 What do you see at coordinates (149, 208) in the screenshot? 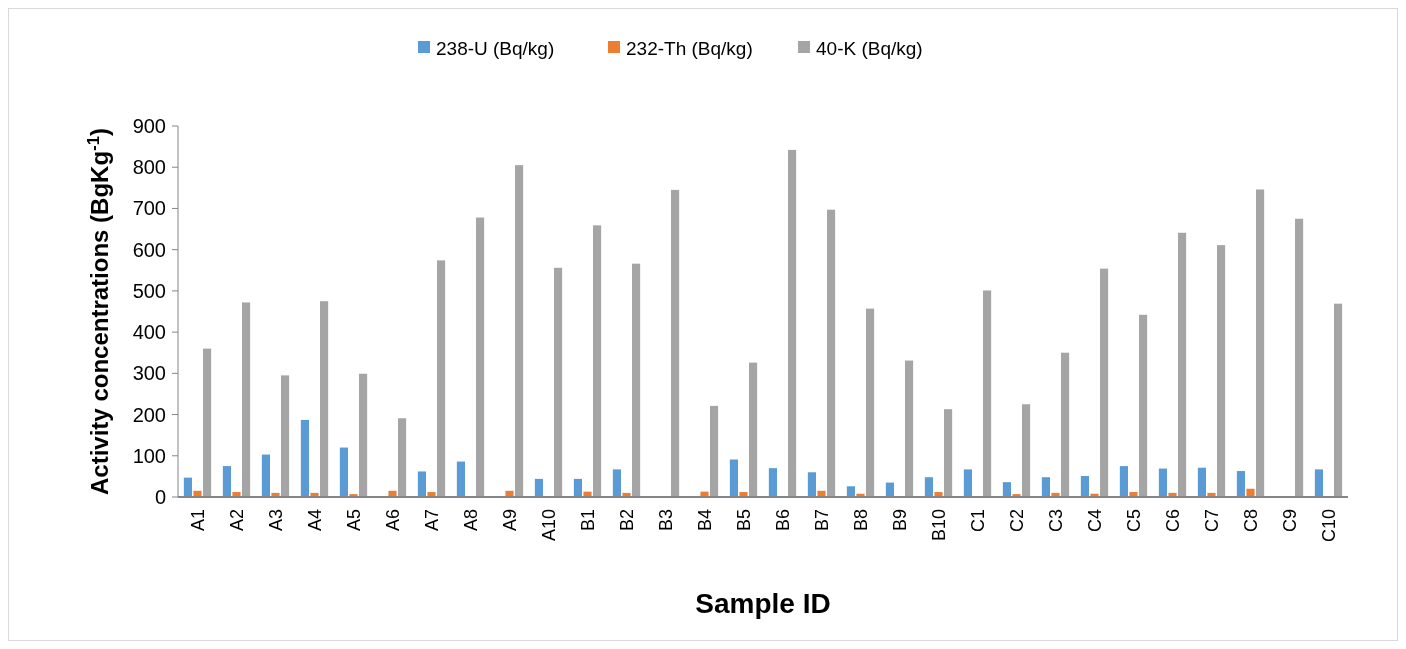
I see `y-tick-label: 700` at bounding box center [149, 208].